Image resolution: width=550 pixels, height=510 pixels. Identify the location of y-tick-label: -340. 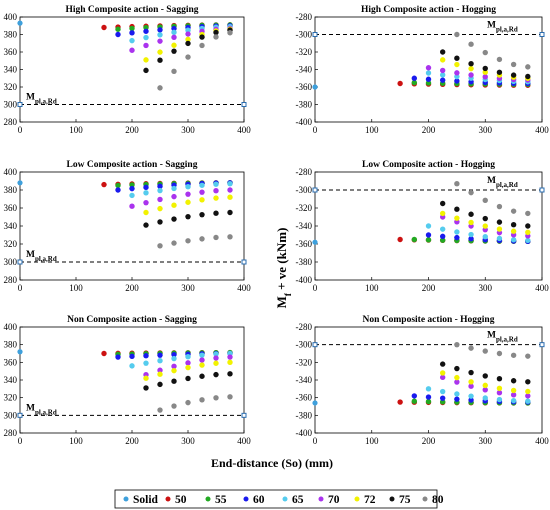
(304, 70).